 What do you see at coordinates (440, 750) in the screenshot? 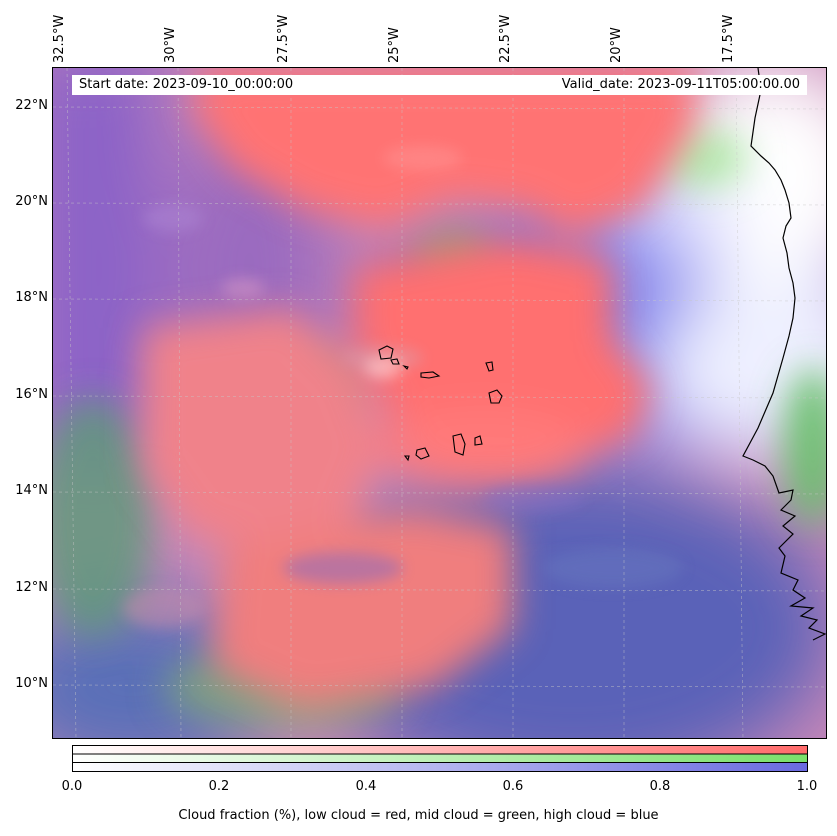
I see `low-cloud-colorbar` at bounding box center [440, 750].